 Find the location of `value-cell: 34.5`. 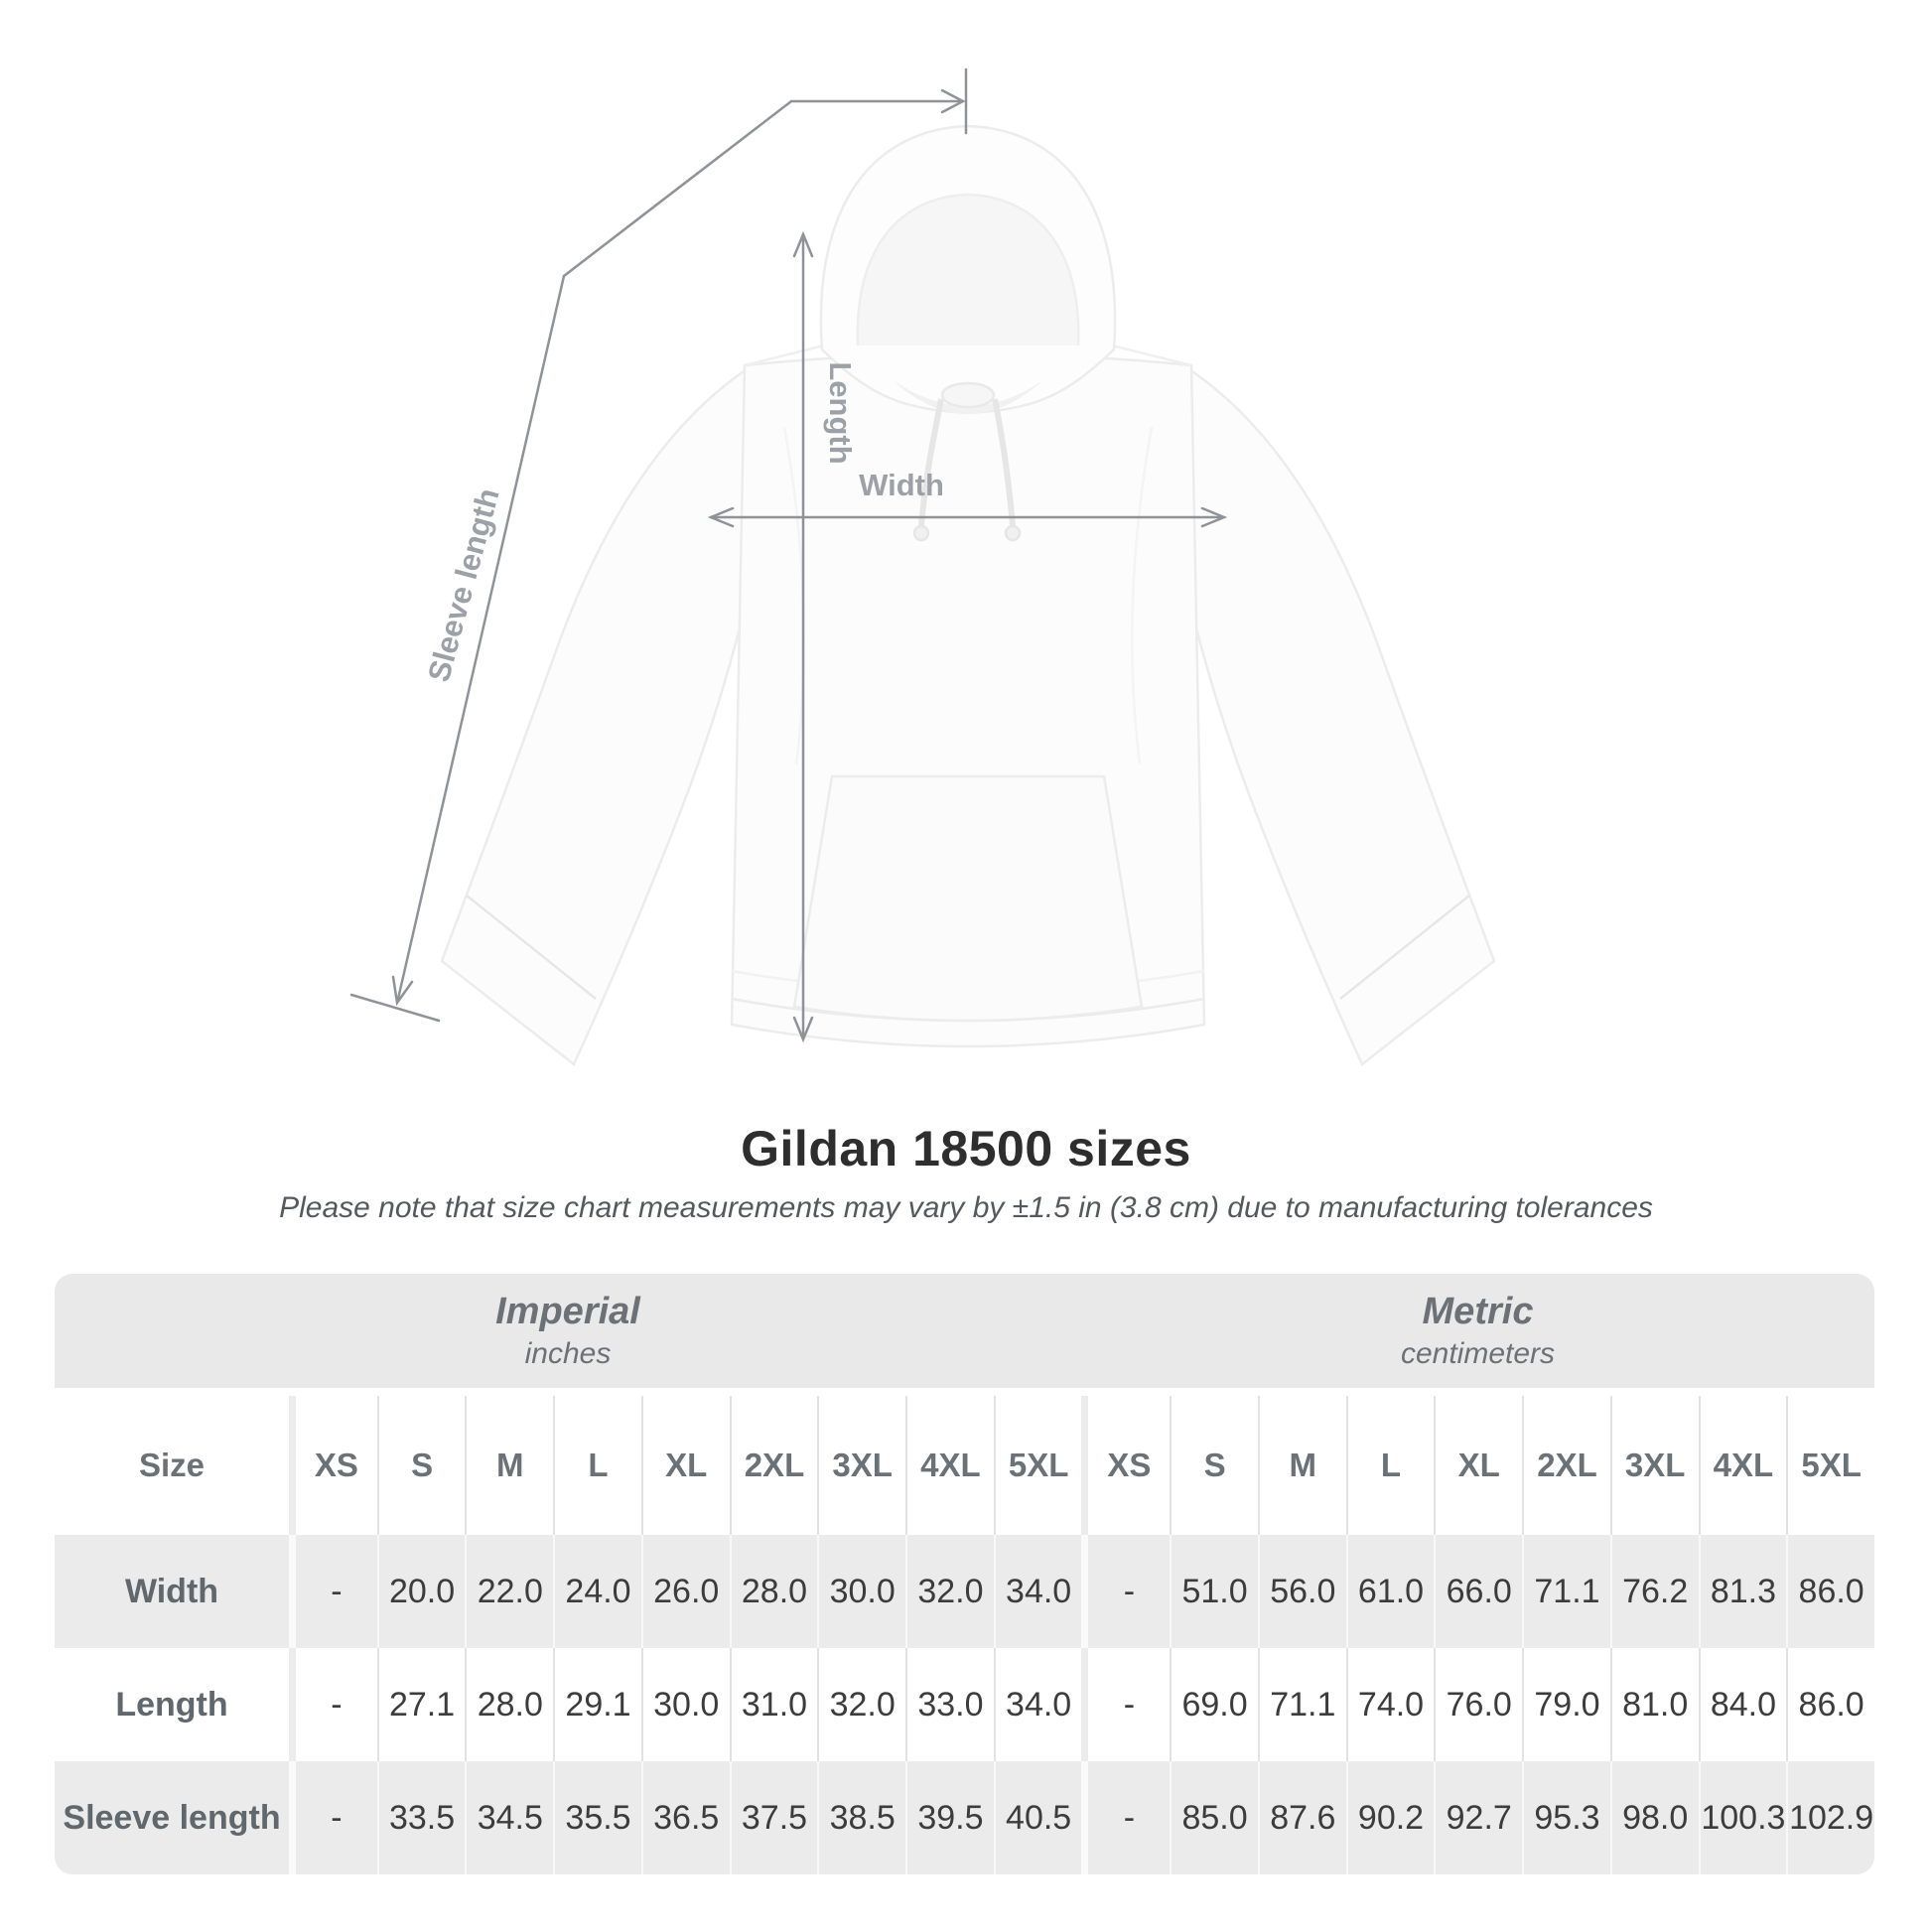

value-cell: 34.5 is located at coordinates (509, 1818).